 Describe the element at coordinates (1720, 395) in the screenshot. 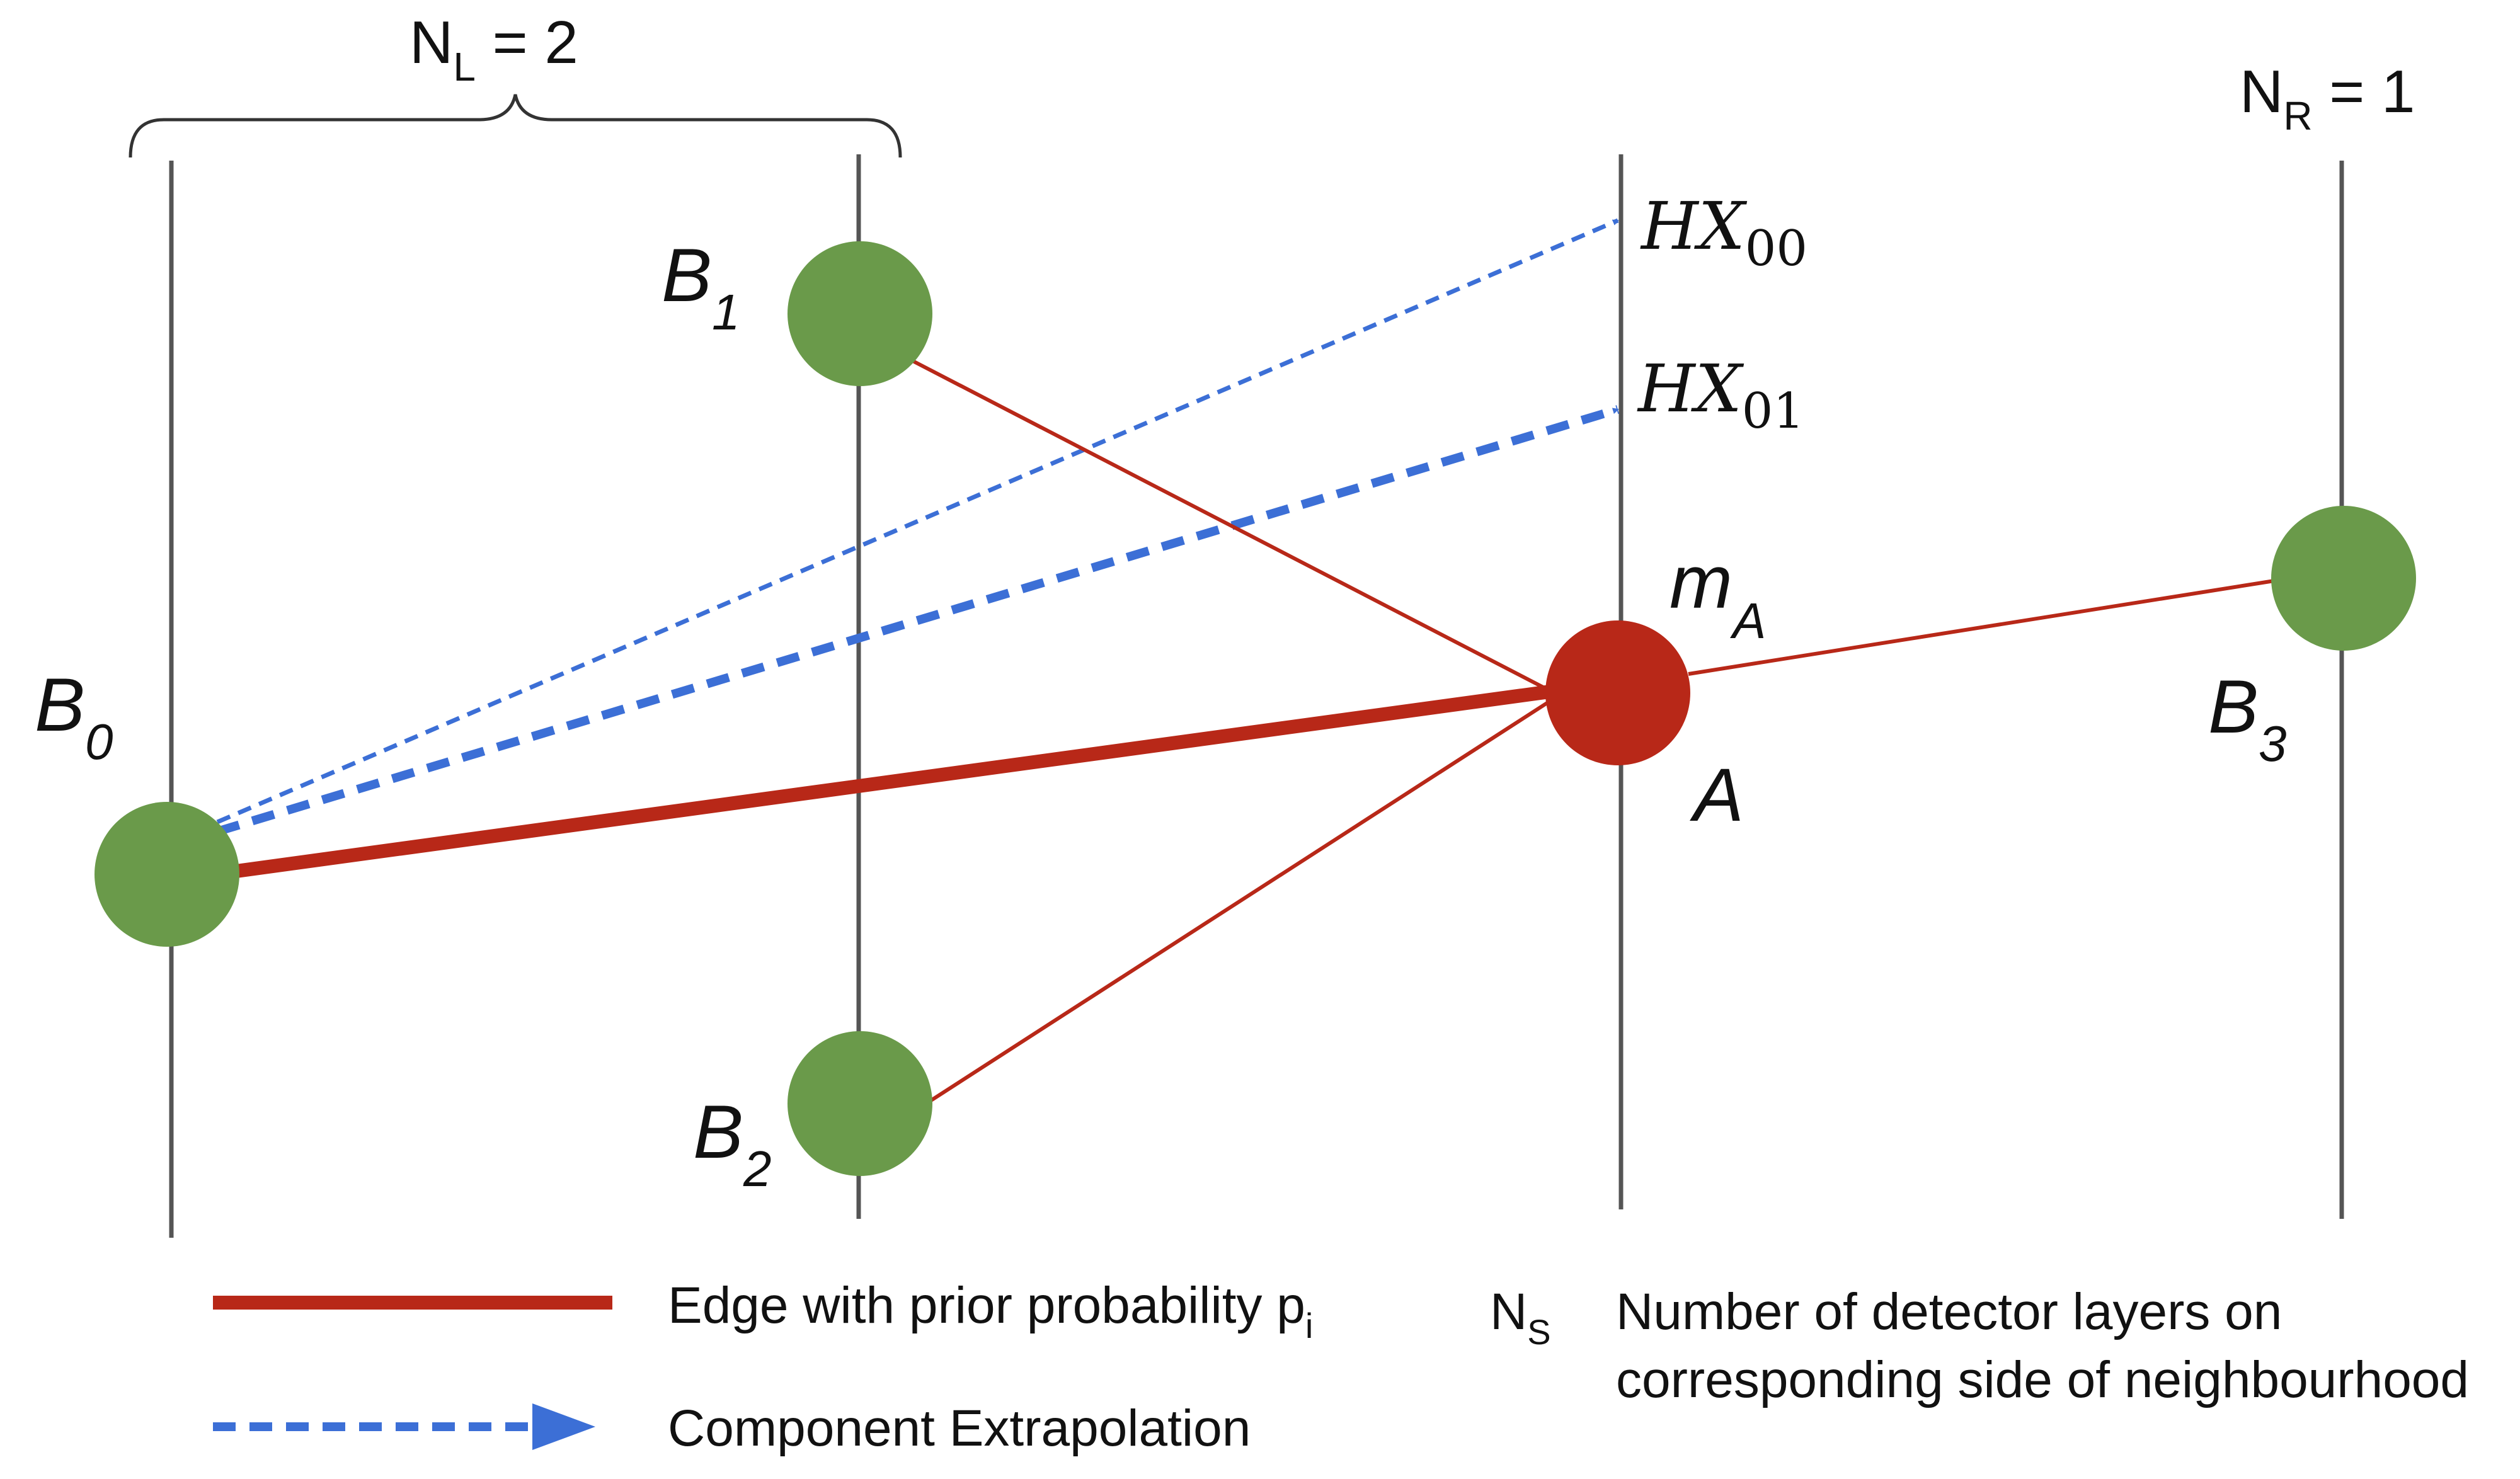

I see `label-hx01: HX01` at that location.